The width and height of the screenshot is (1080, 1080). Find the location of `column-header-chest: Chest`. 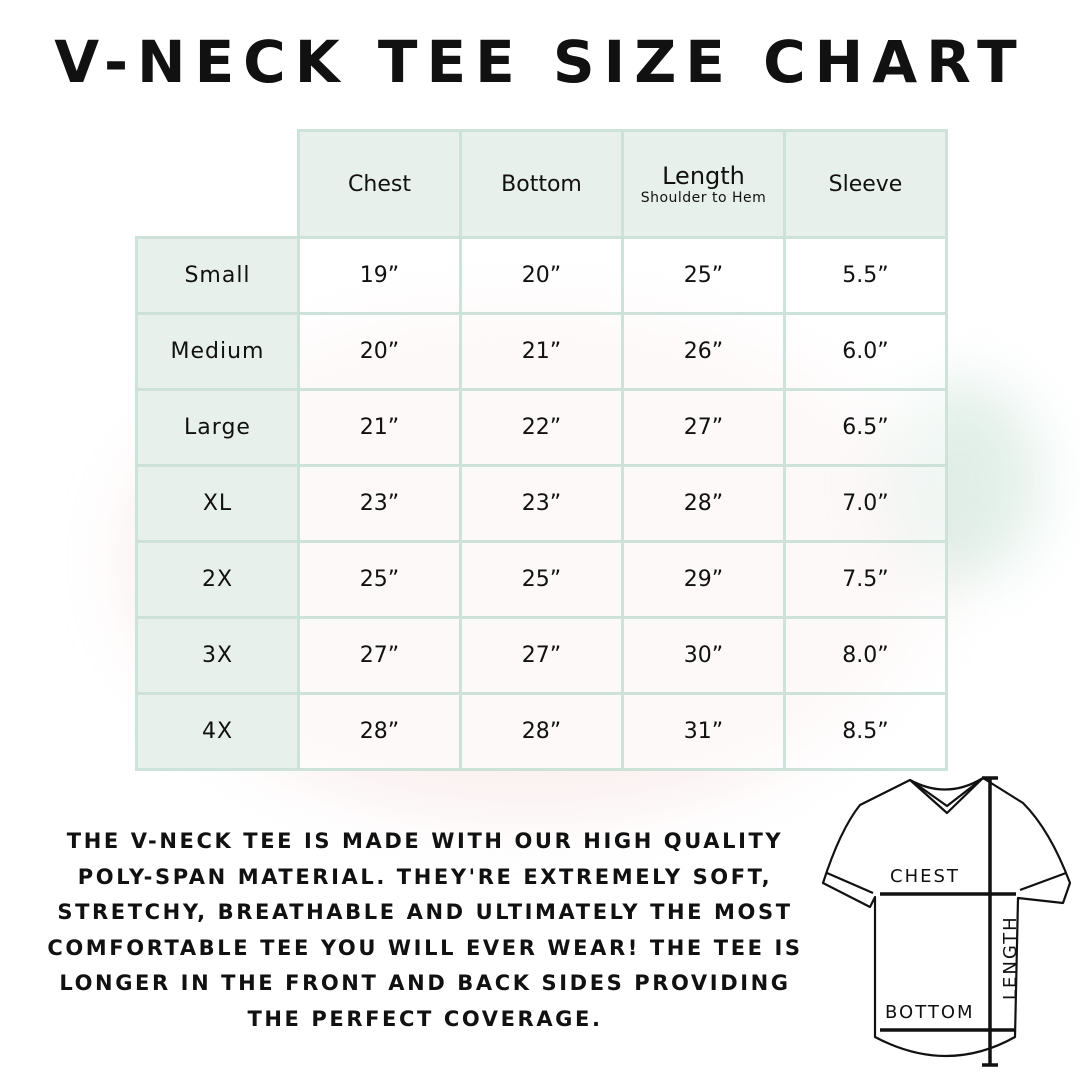

column-header-chest: Chest is located at coordinates (379, 184).